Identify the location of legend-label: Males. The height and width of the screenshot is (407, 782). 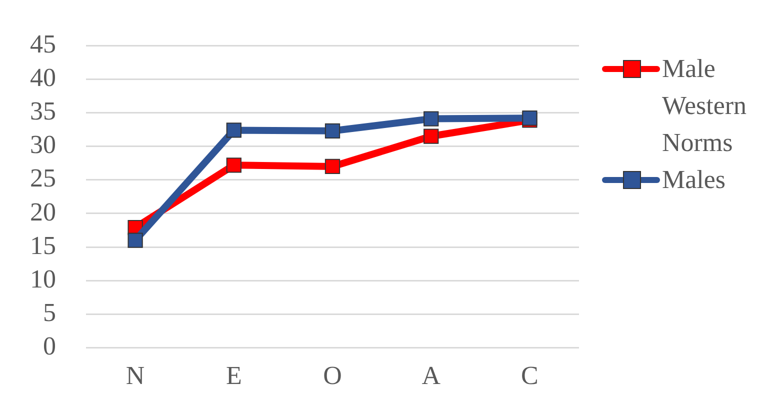
(694, 180).